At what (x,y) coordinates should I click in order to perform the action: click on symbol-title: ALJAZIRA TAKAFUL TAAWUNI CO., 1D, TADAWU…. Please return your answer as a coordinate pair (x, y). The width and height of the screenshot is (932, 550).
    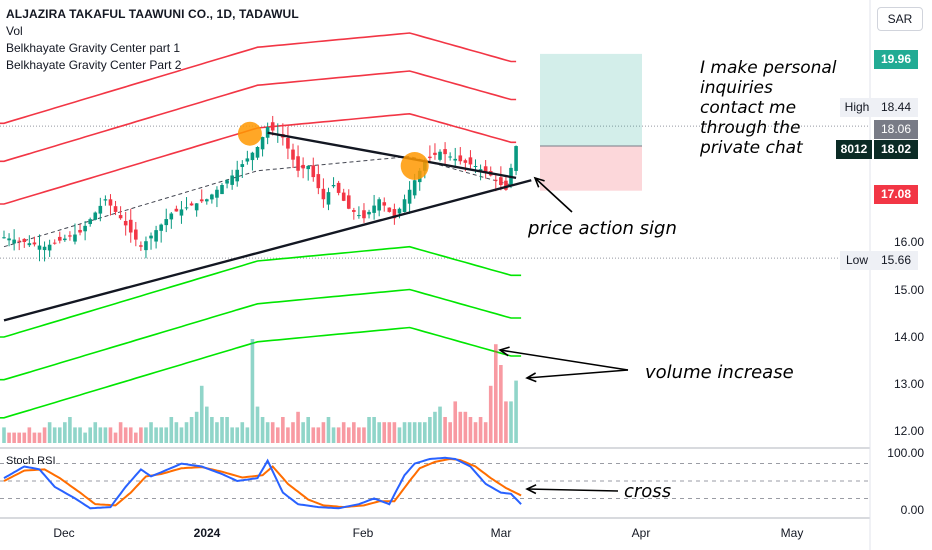
    Looking at the image, I should click on (152, 14).